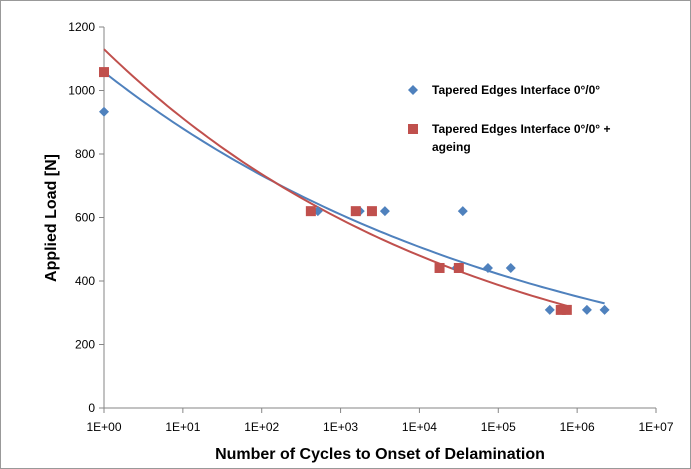  Describe the element at coordinates (51, 218) in the screenshot. I see `y-axis-title: Applied Load [N]` at that location.